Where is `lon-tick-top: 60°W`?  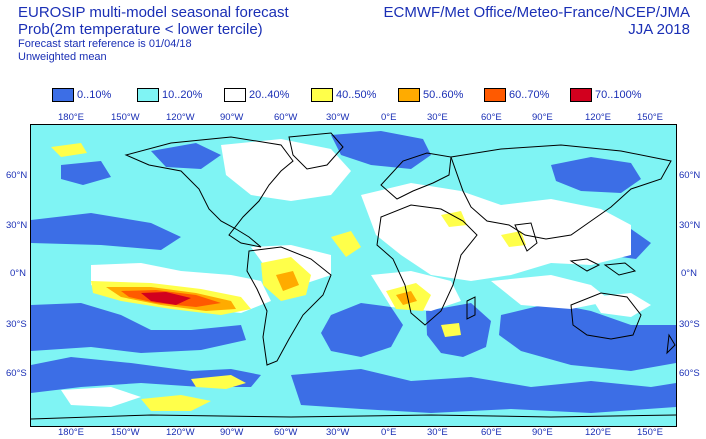
lon-tick-top: 60°W is located at coordinates (286, 117).